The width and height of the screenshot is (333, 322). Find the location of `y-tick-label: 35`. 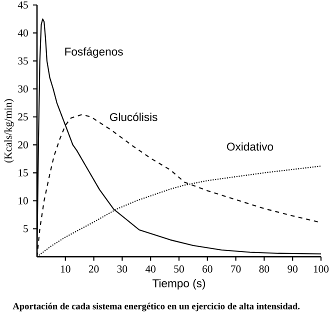

y-tick-label: 35 is located at coordinates (23, 61).